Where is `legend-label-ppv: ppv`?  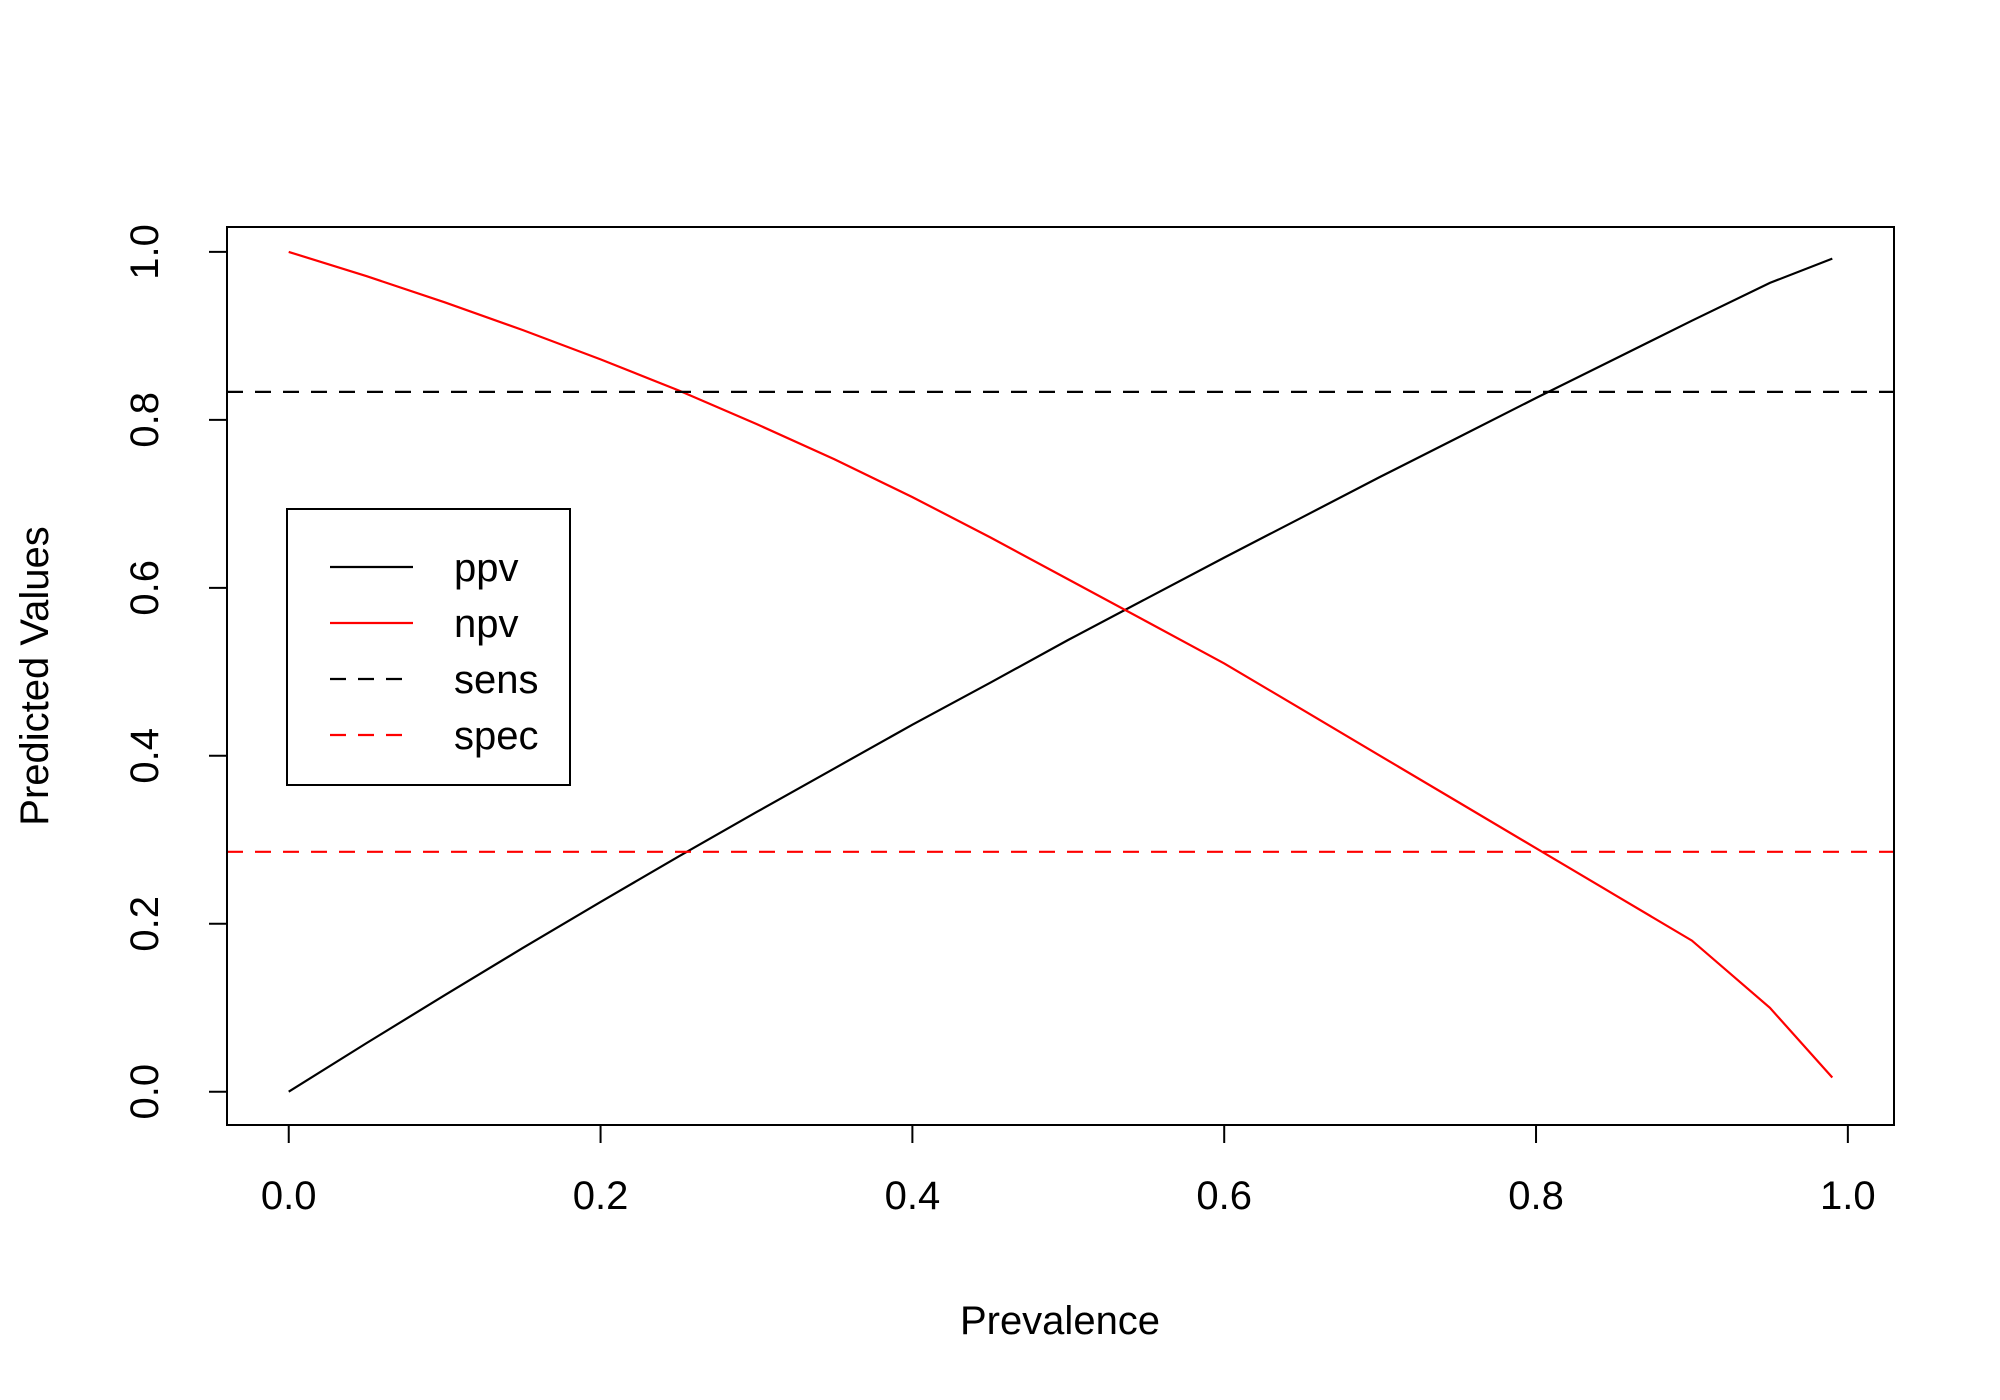
legend-label-ppv: ppv is located at coordinates (486, 568).